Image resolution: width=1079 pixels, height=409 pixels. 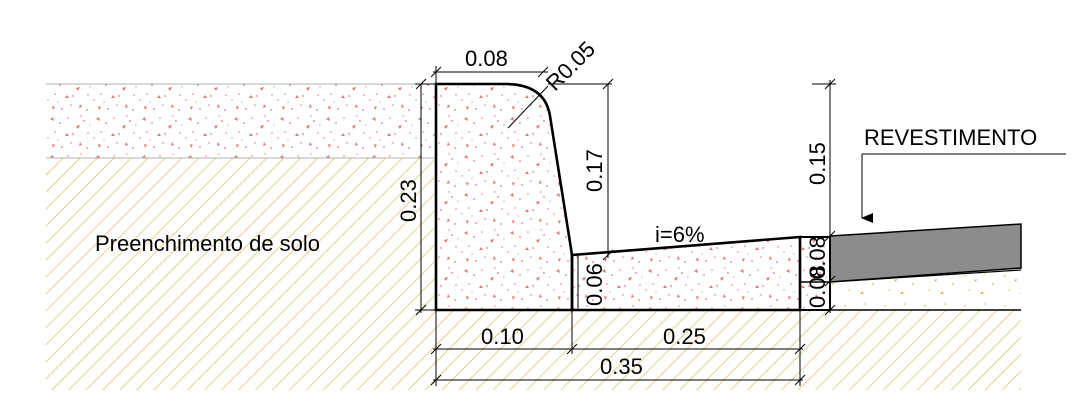 What do you see at coordinates (528, 107) in the screenshot?
I see `radius-leader` at bounding box center [528, 107].